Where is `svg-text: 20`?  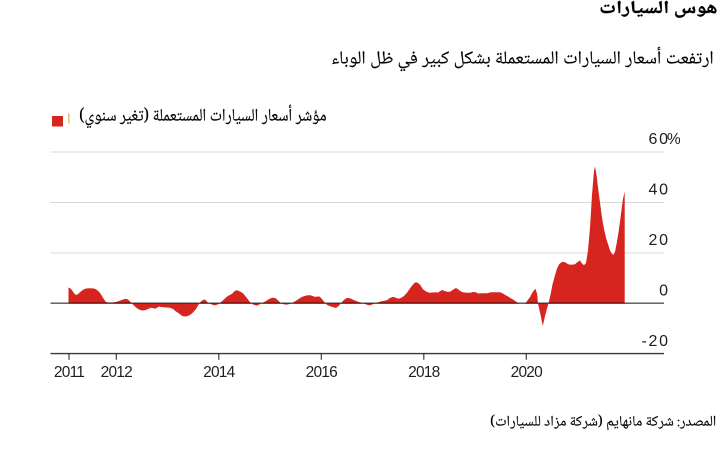
svg-text: 20 is located at coordinates (658, 240).